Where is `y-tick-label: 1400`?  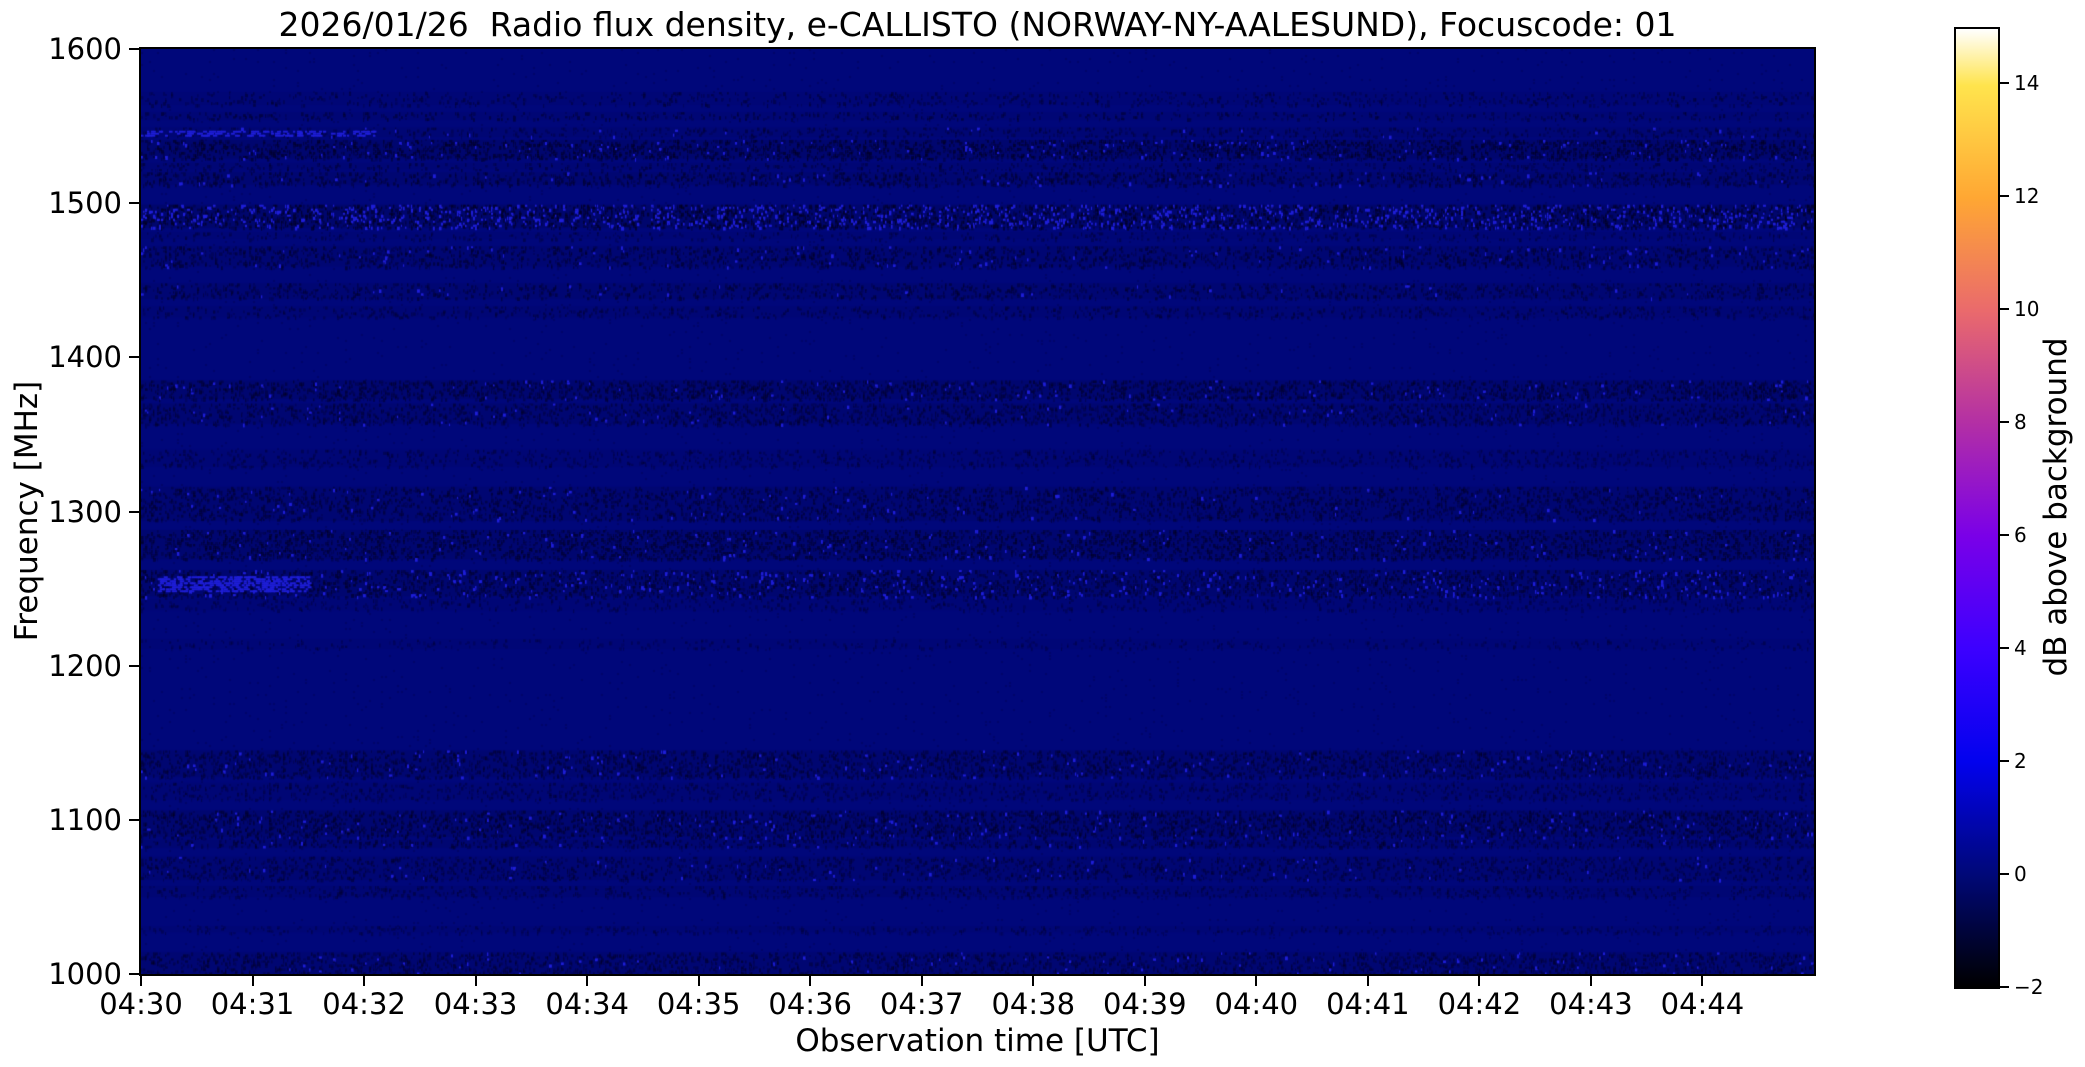 y-tick-label: 1400 is located at coordinates (85, 357).